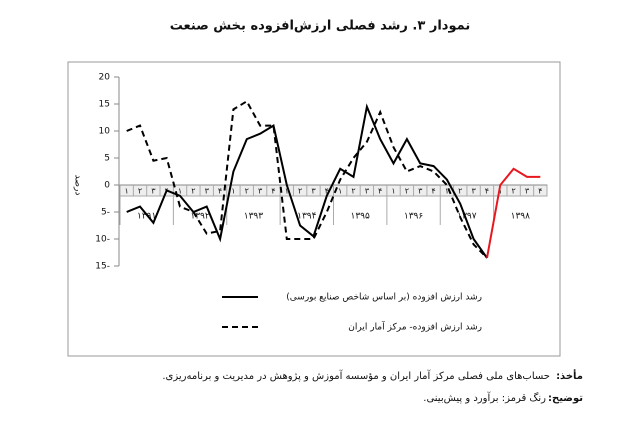 Image resolution: width=617 pixels, height=430 pixels. I want to click on y-tick-label: 0, so click(107, 186).